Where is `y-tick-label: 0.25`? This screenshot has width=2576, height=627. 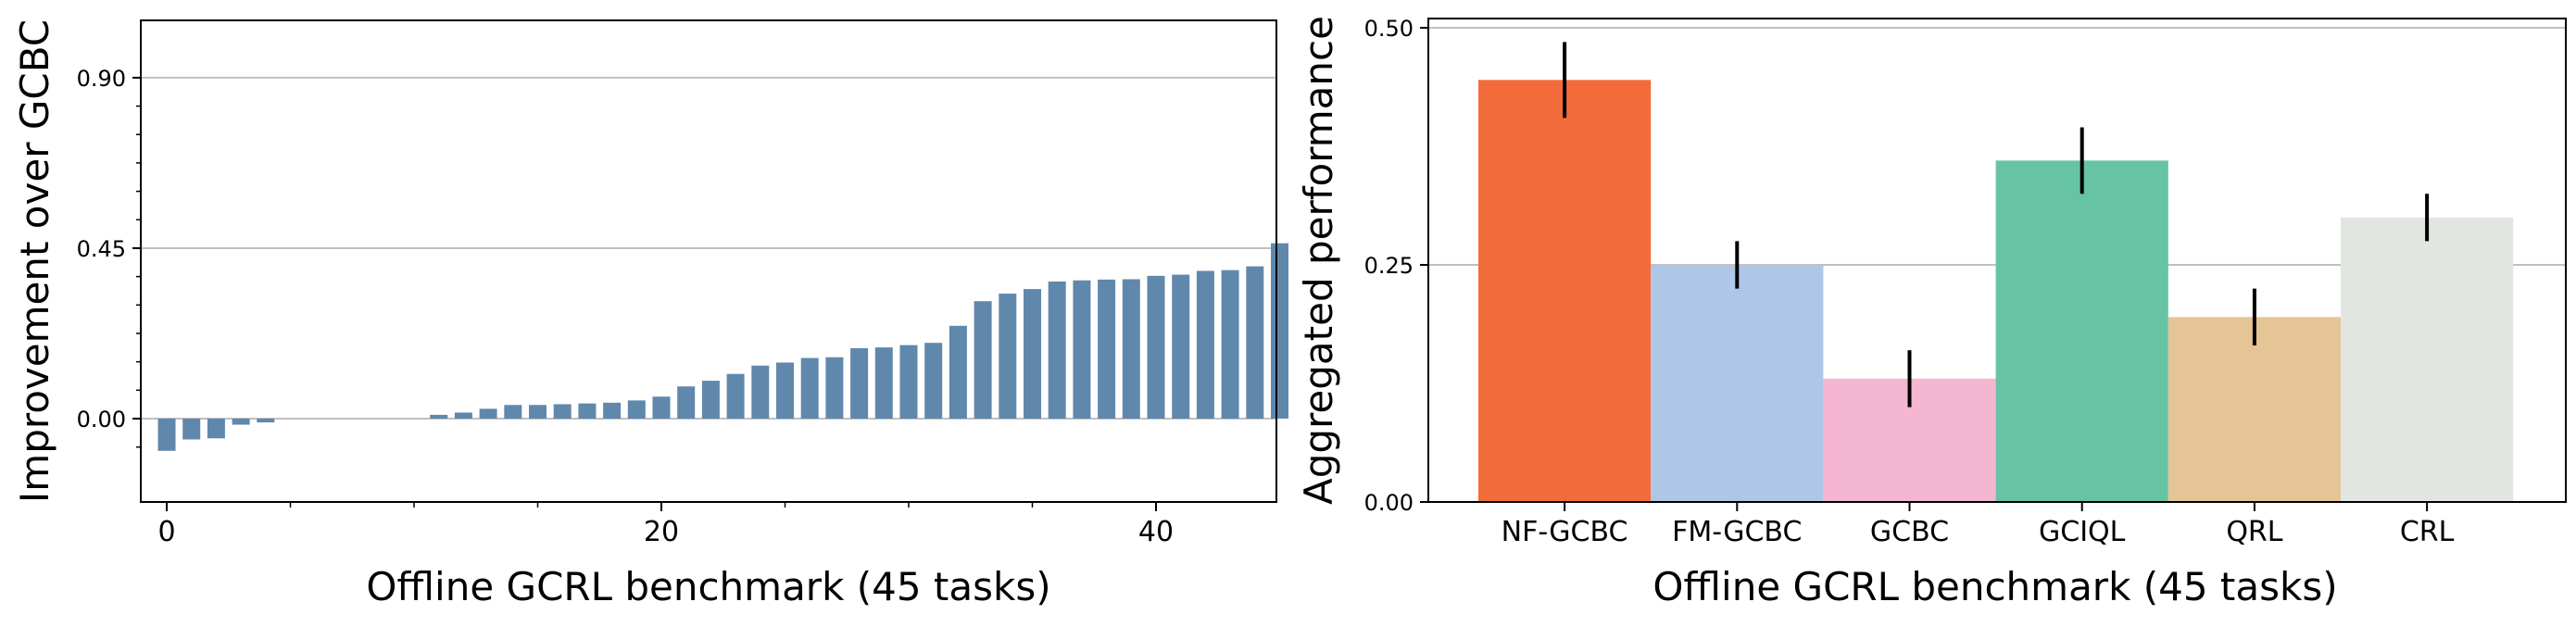
y-tick-label: 0.25 is located at coordinates (1389, 266).